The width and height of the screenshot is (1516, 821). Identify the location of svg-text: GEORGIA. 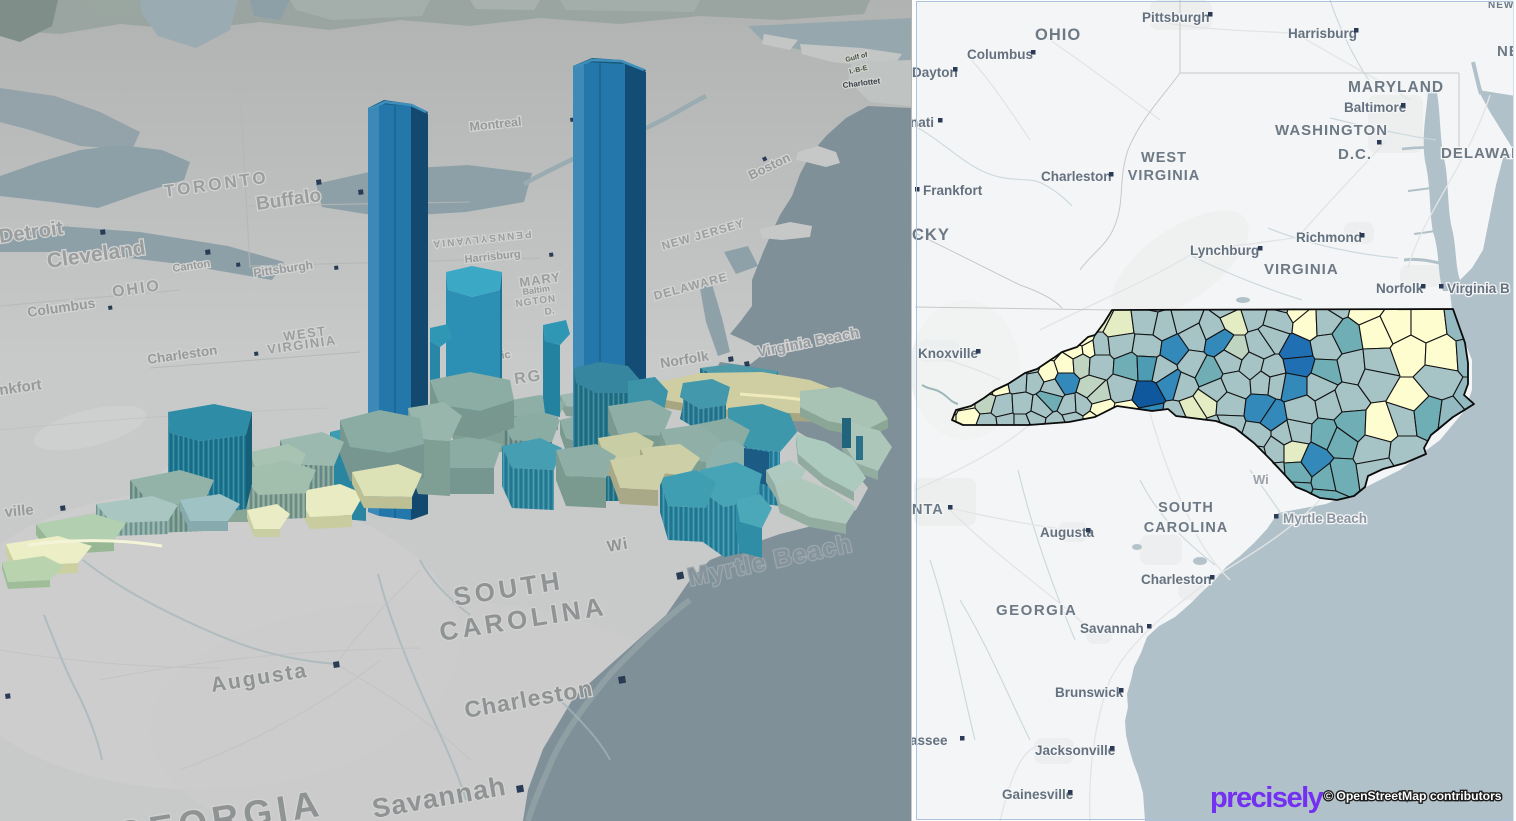
(1036, 610).